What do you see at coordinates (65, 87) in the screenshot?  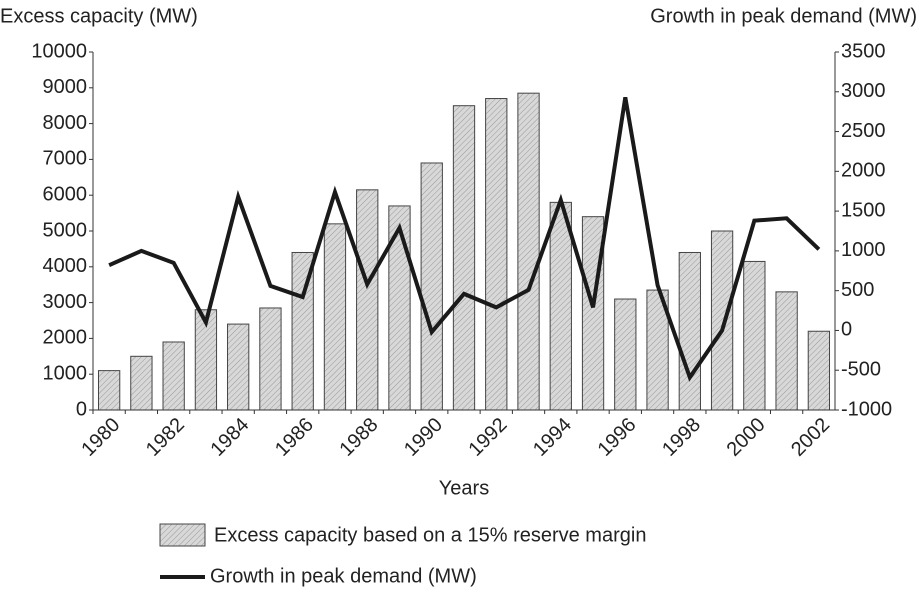 I see `y-tick-label: 9000` at bounding box center [65, 87].